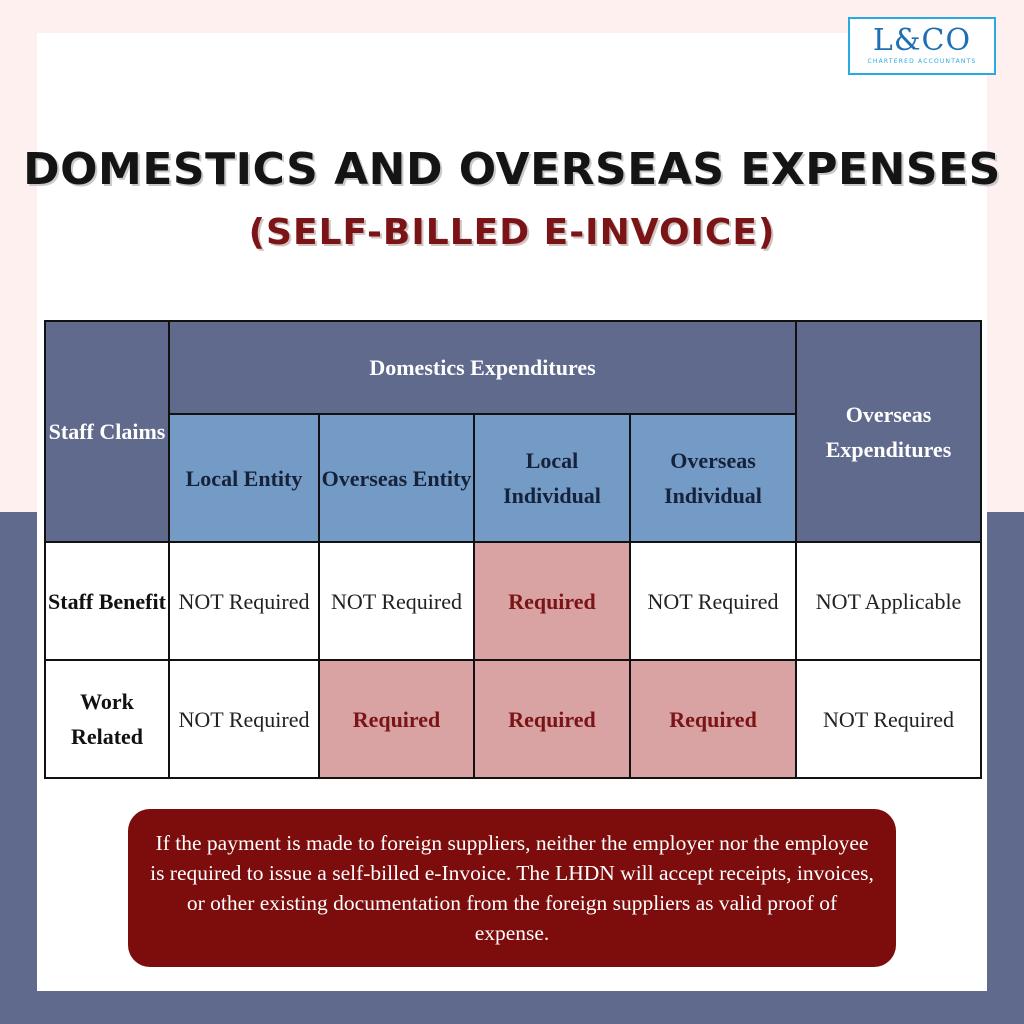 The width and height of the screenshot is (1024, 1024). Describe the element at coordinates (396, 478) in the screenshot. I see `overseas-entity-header: Overseas Entity` at that location.